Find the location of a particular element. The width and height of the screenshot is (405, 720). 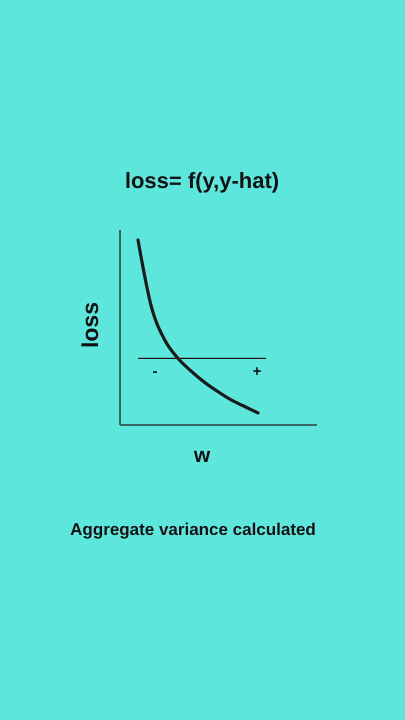

chart-title: loss= f(y,y-hat) is located at coordinates (202, 180).